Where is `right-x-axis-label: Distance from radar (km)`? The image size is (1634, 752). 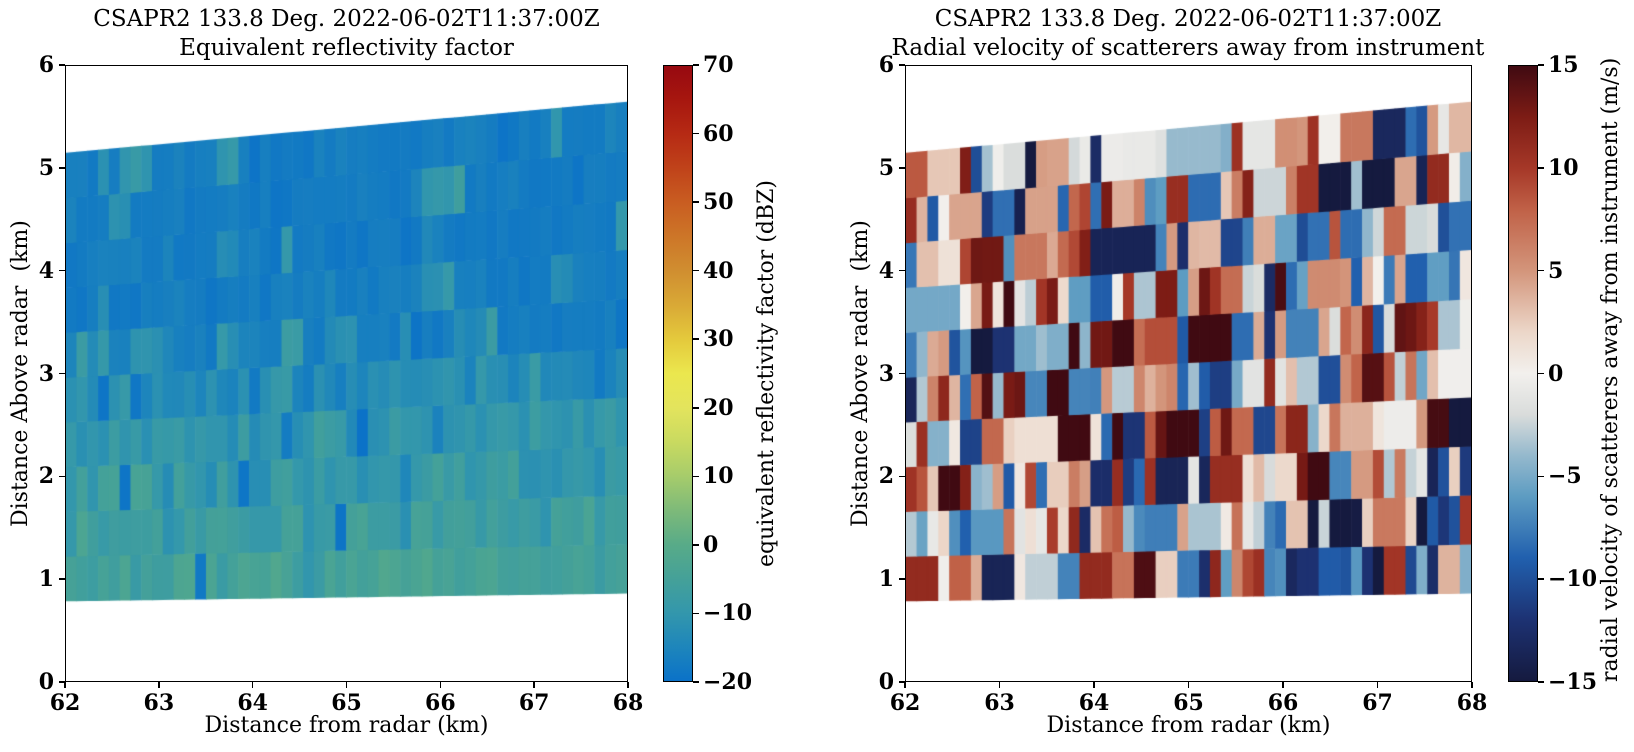
right-x-axis-label: Distance from radar (km) is located at coordinates (1188, 725).